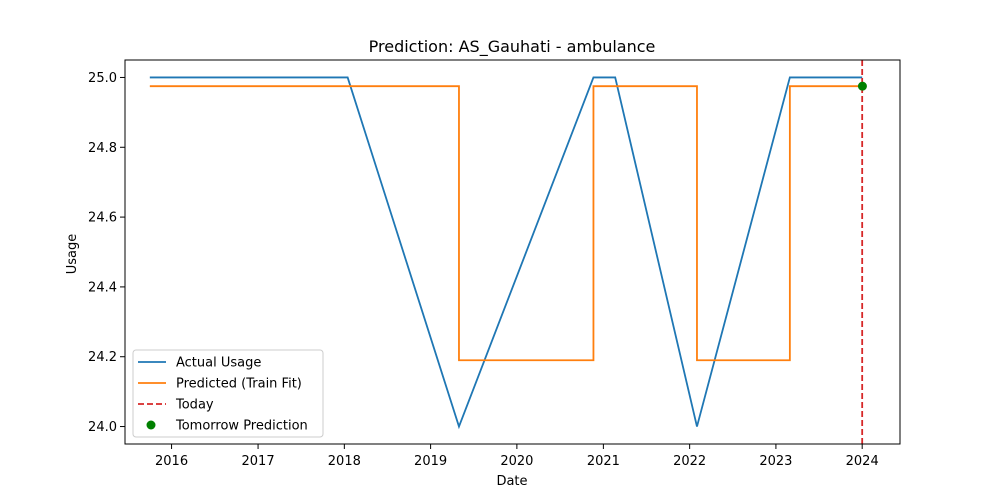 The width and height of the screenshot is (1000, 500). What do you see at coordinates (72, 254) in the screenshot?
I see `y-axis-title: Usage` at bounding box center [72, 254].